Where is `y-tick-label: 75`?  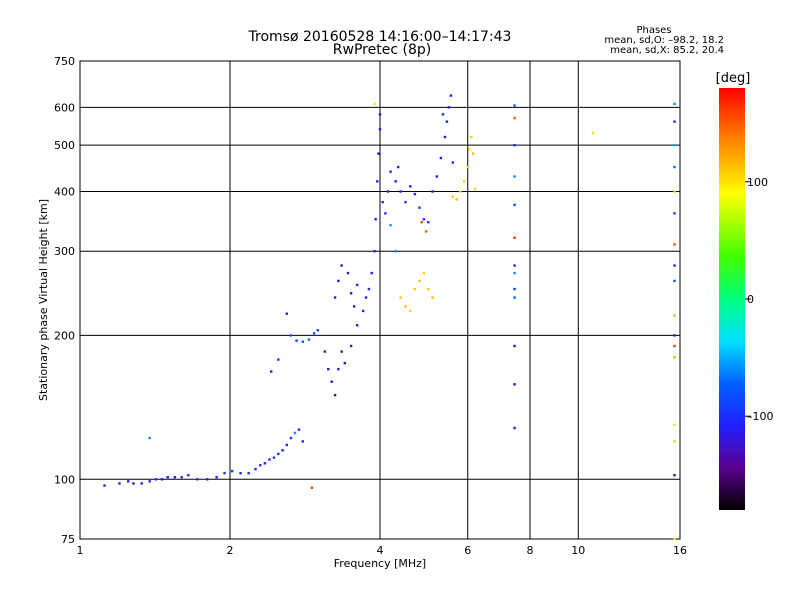
y-tick-label: 75 is located at coordinates (68, 539).